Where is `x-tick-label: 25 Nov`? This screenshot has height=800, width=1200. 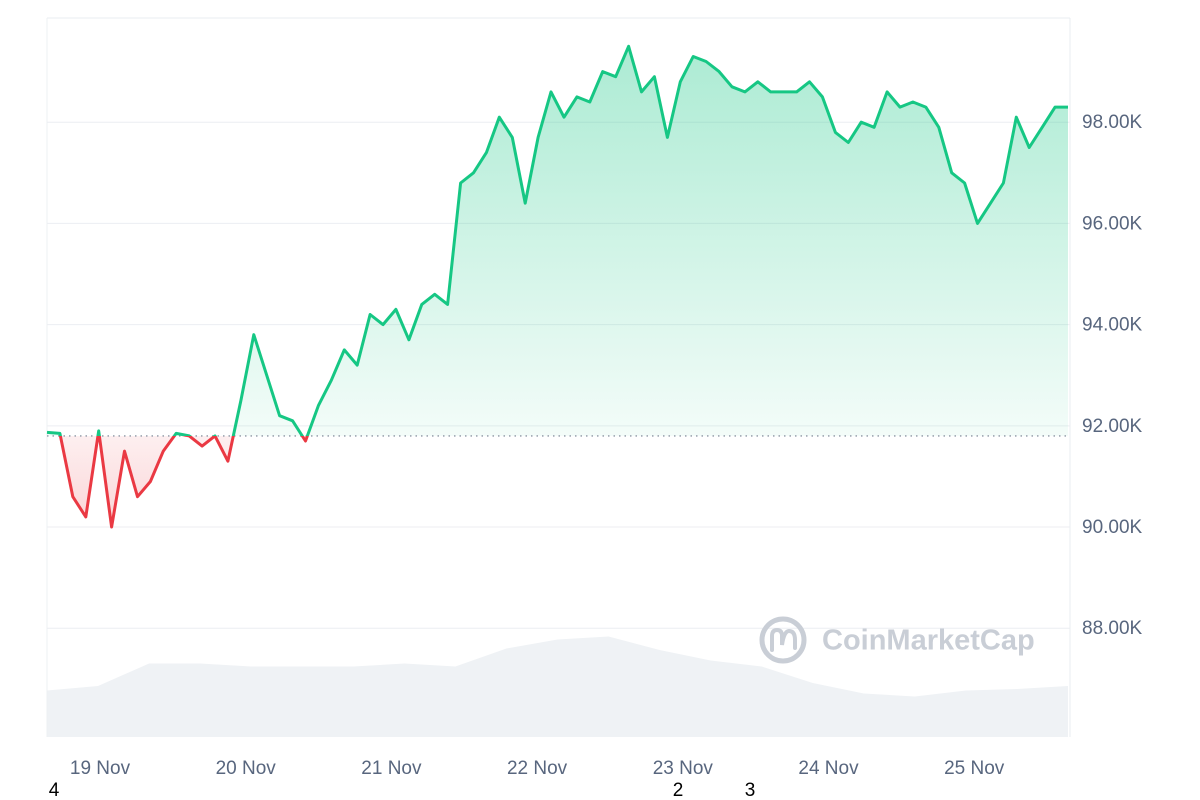 x-tick-label: 25 Nov is located at coordinates (974, 768).